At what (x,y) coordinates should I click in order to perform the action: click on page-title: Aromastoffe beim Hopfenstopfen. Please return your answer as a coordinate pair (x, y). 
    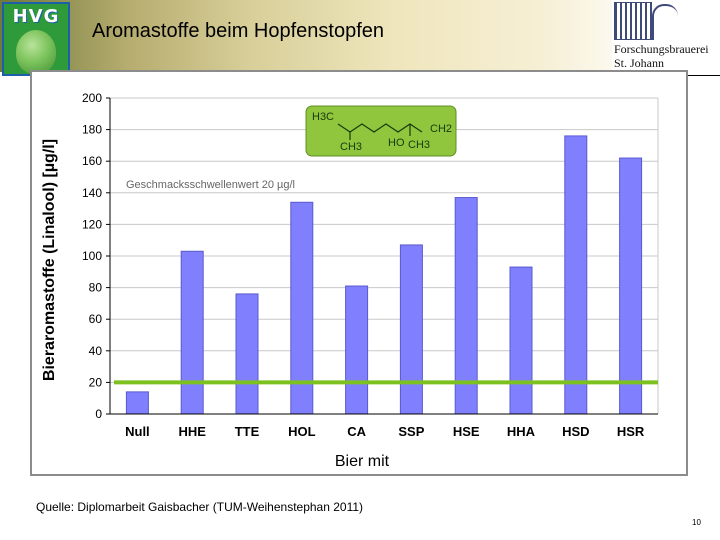
    Looking at the image, I should click on (238, 31).